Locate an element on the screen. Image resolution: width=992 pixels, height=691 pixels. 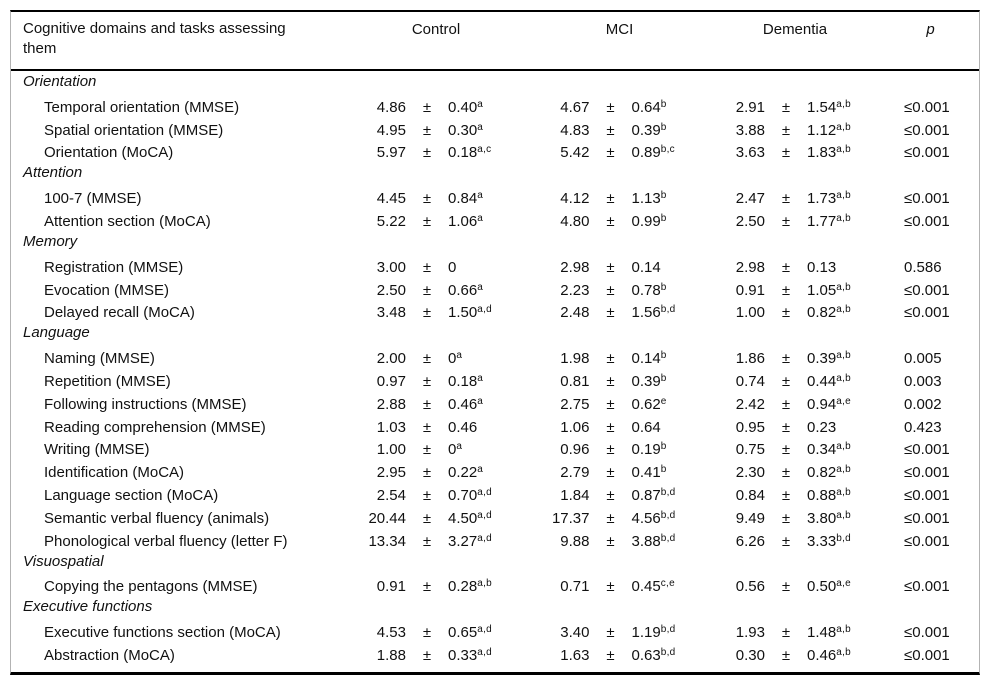
sd-number: 0.14 is located at coordinates (646, 359).